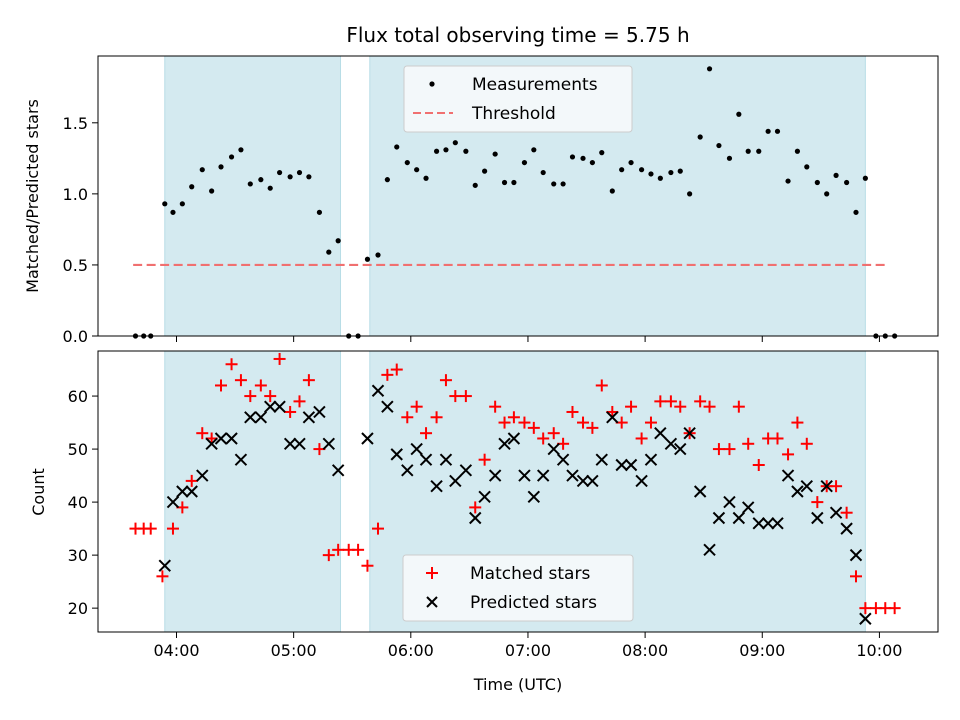  Describe the element at coordinates (75, 265) in the screenshot. I see `y-tick-label: 0.5` at that location.